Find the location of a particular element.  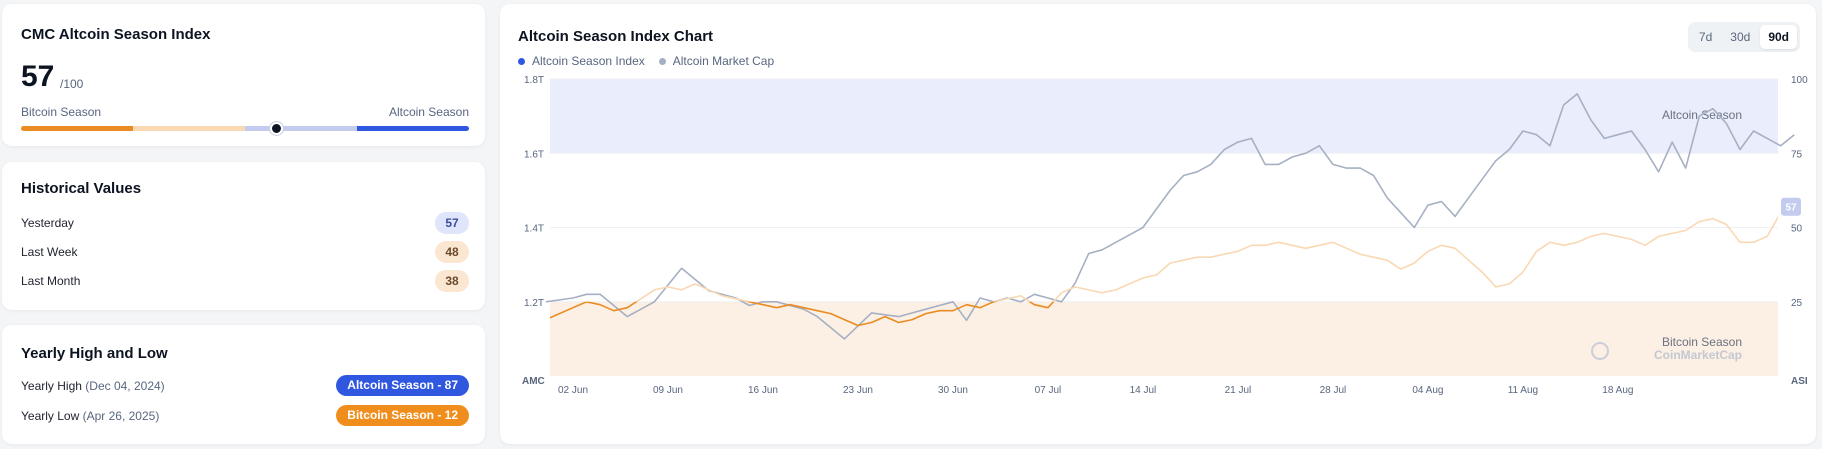

left-axis-tick: 1.6T is located at coordinates (534, 154).